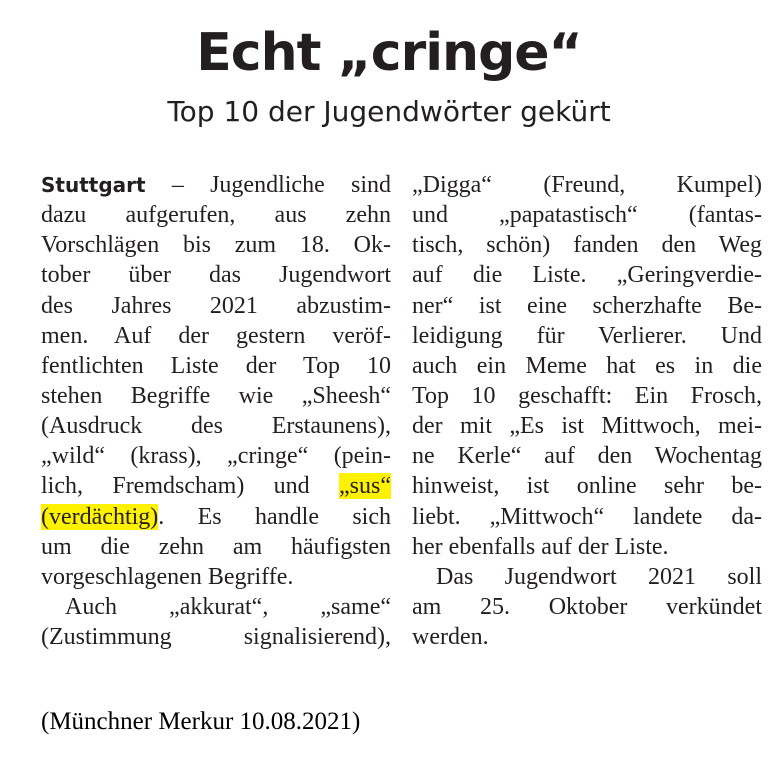 Image resolution: width=778 pixels, height=757 pixels. I want to click on text-segment: am 25. Oktober verkündet, so click(587, 606).